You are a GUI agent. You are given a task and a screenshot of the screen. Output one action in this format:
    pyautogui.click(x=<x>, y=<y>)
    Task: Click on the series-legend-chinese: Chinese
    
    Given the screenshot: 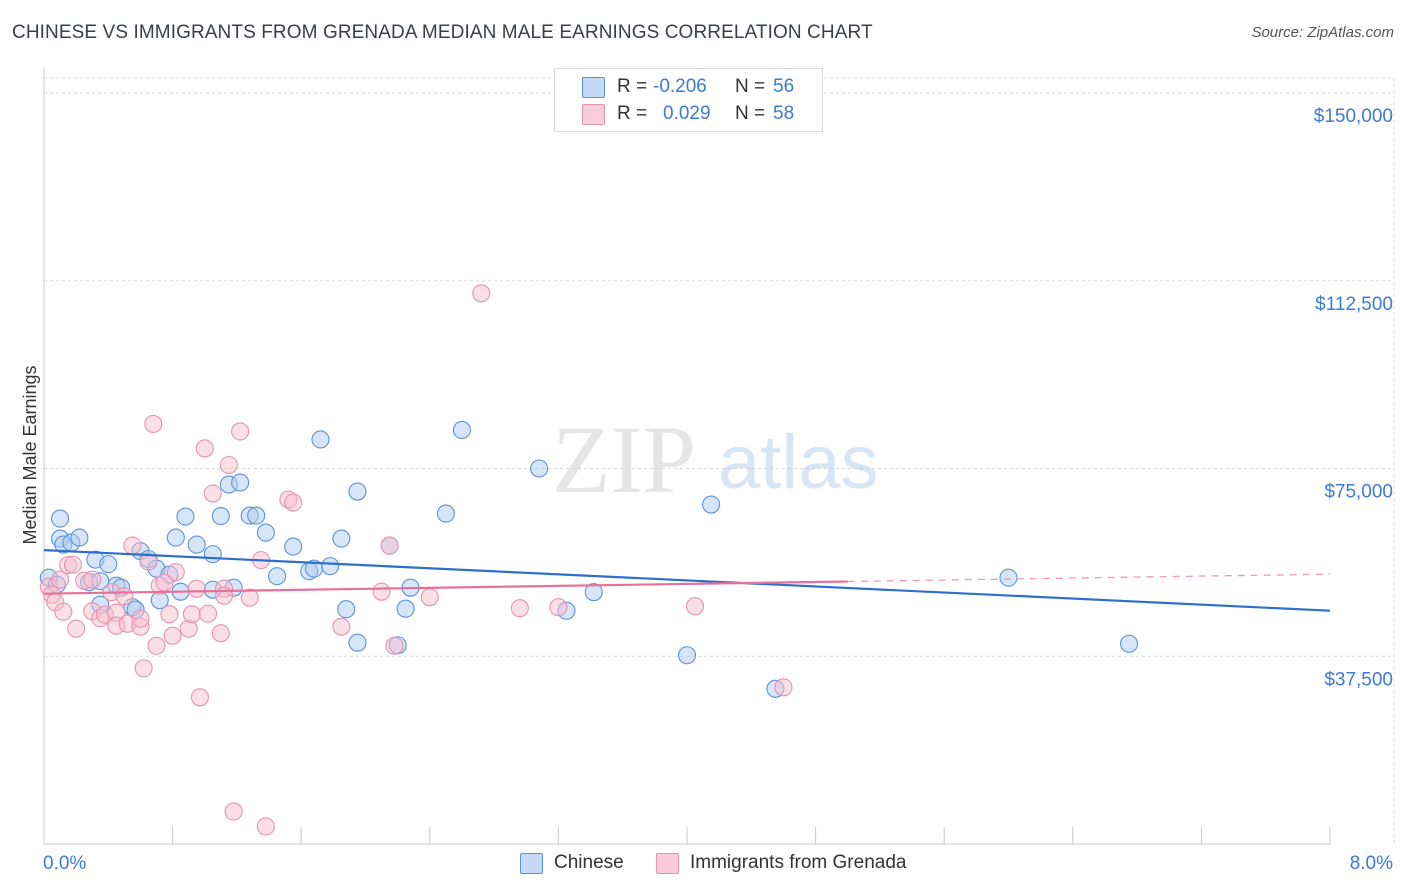 What is the action you would take?
    pyautogui.click(x=572, y=863)
    